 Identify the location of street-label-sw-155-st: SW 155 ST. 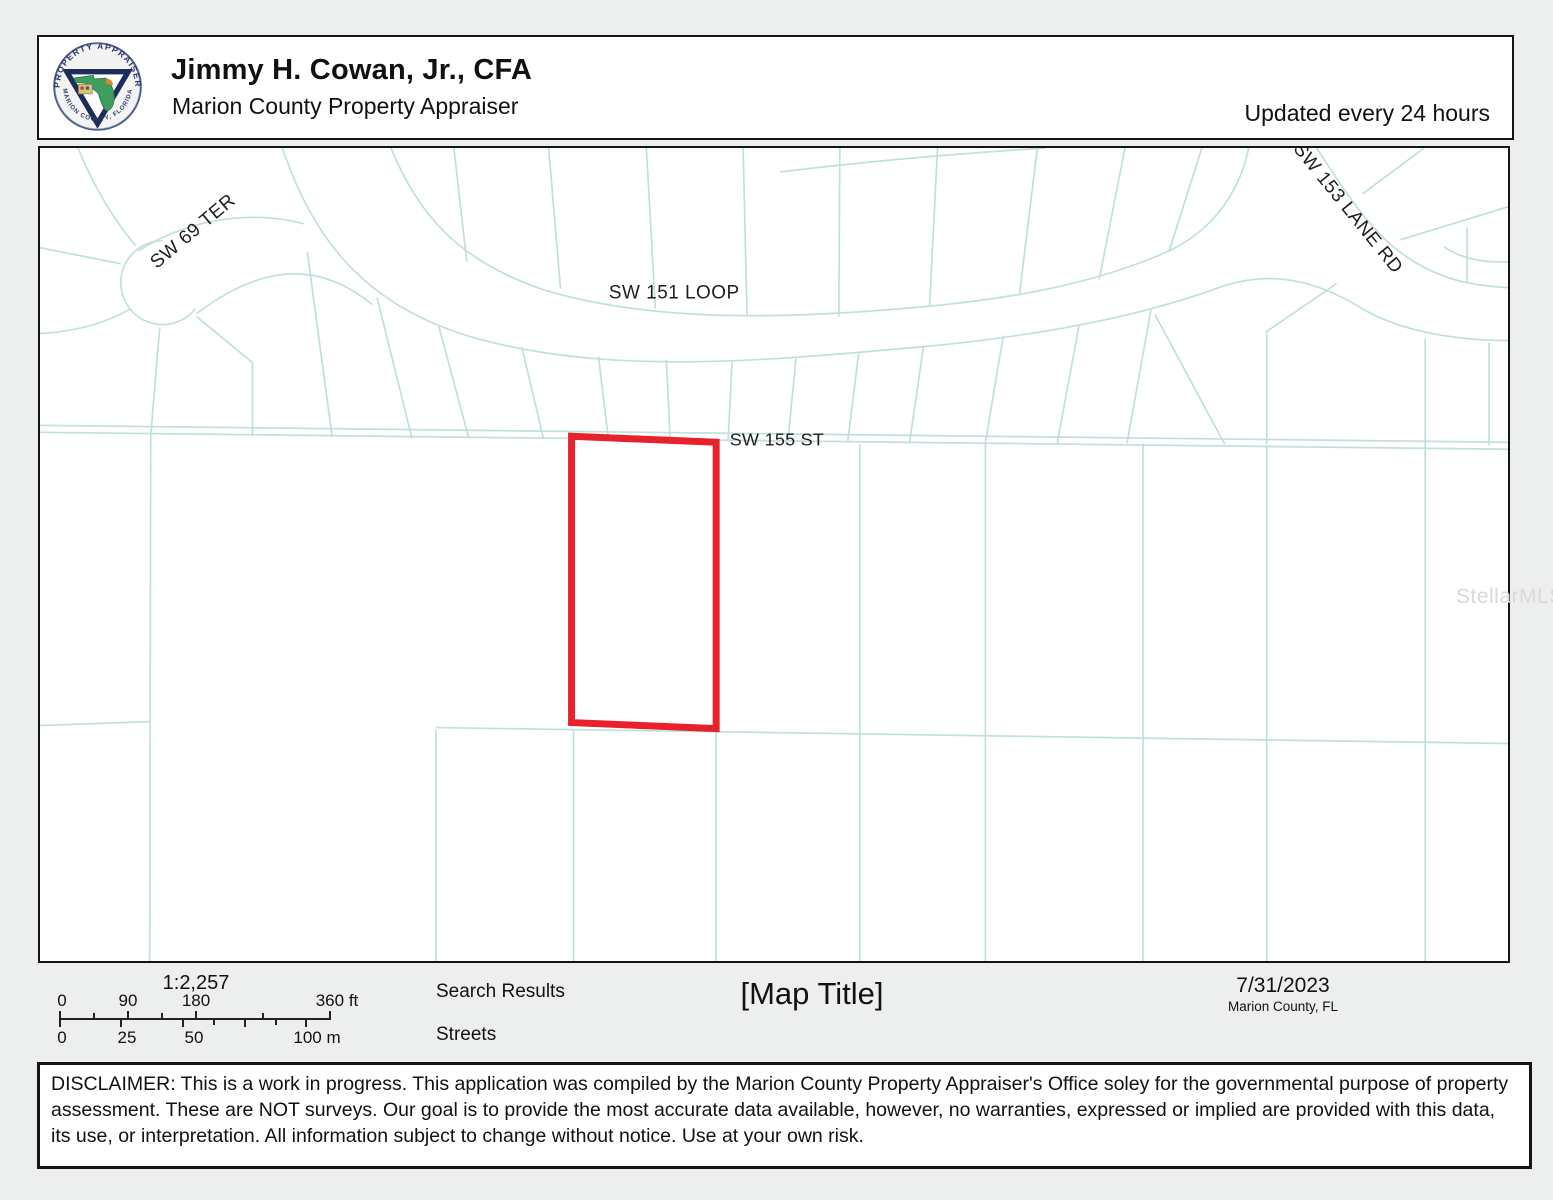
(777, 439).